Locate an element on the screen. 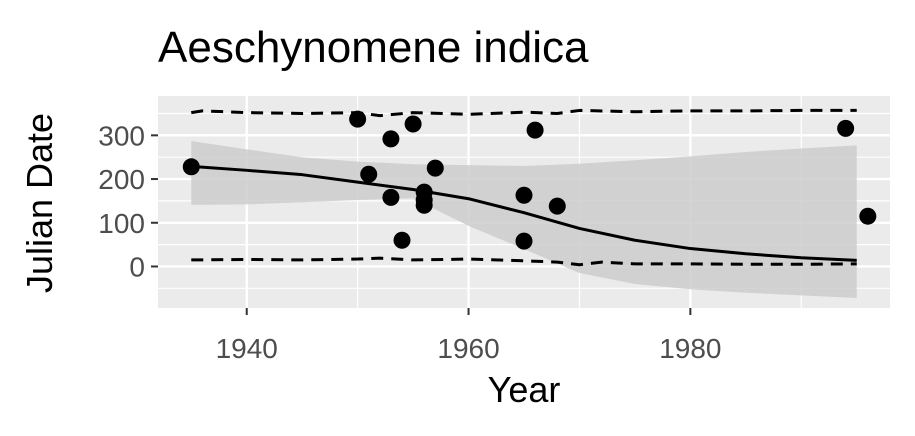 The width and height of the screenshot is (915, 436). y-tick-label: 200 is located at coordinates (121, 179).